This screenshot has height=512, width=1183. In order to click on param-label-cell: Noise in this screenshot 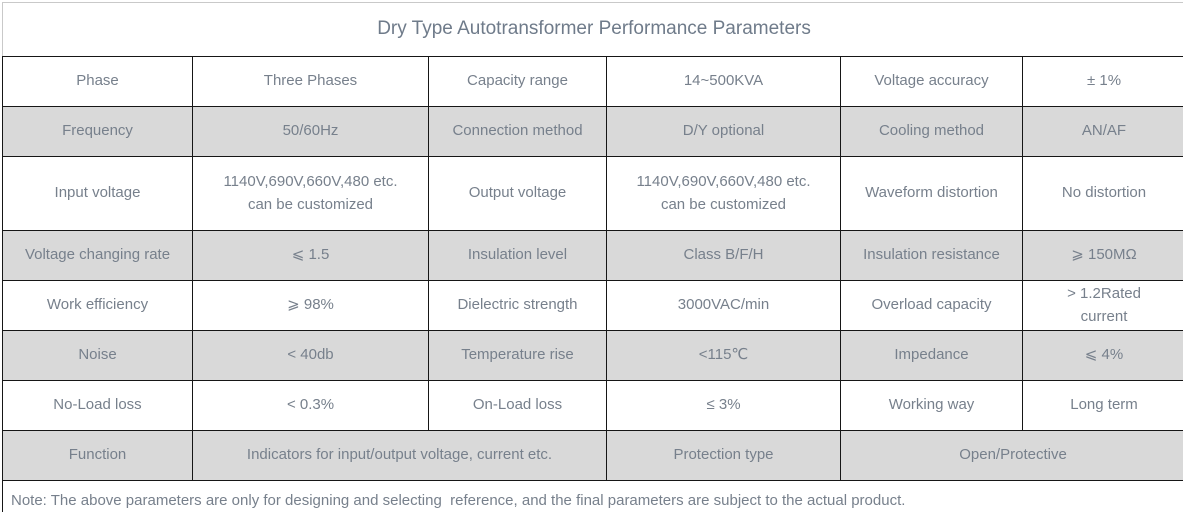, I will do `click(97, 355)`.